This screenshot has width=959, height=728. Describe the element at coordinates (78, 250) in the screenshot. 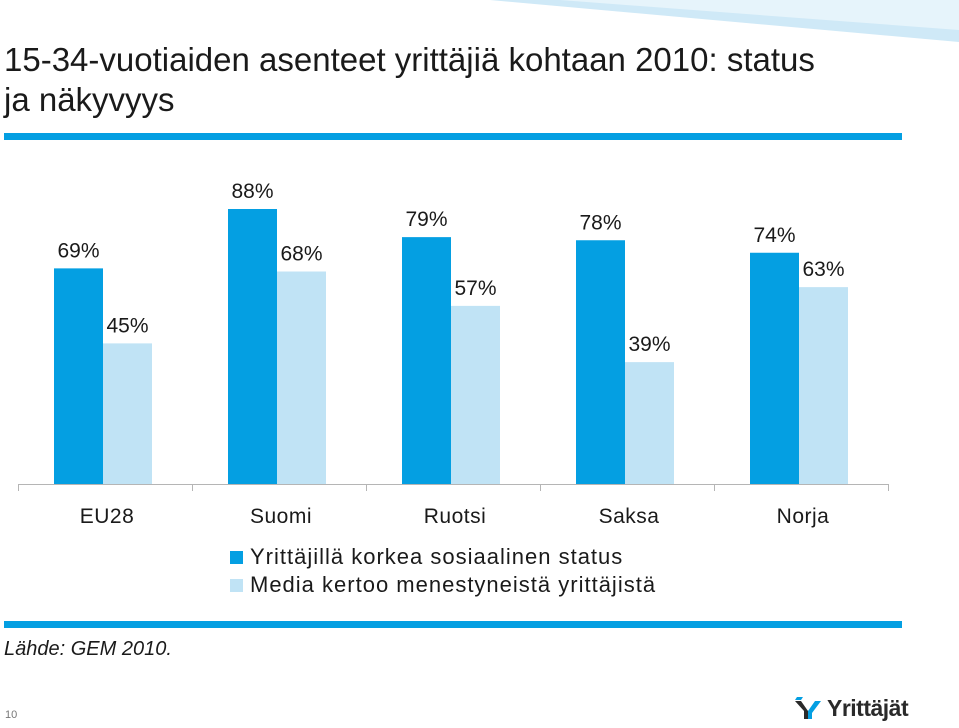

I see `data-label-eu28-series1: 69%` at that location.